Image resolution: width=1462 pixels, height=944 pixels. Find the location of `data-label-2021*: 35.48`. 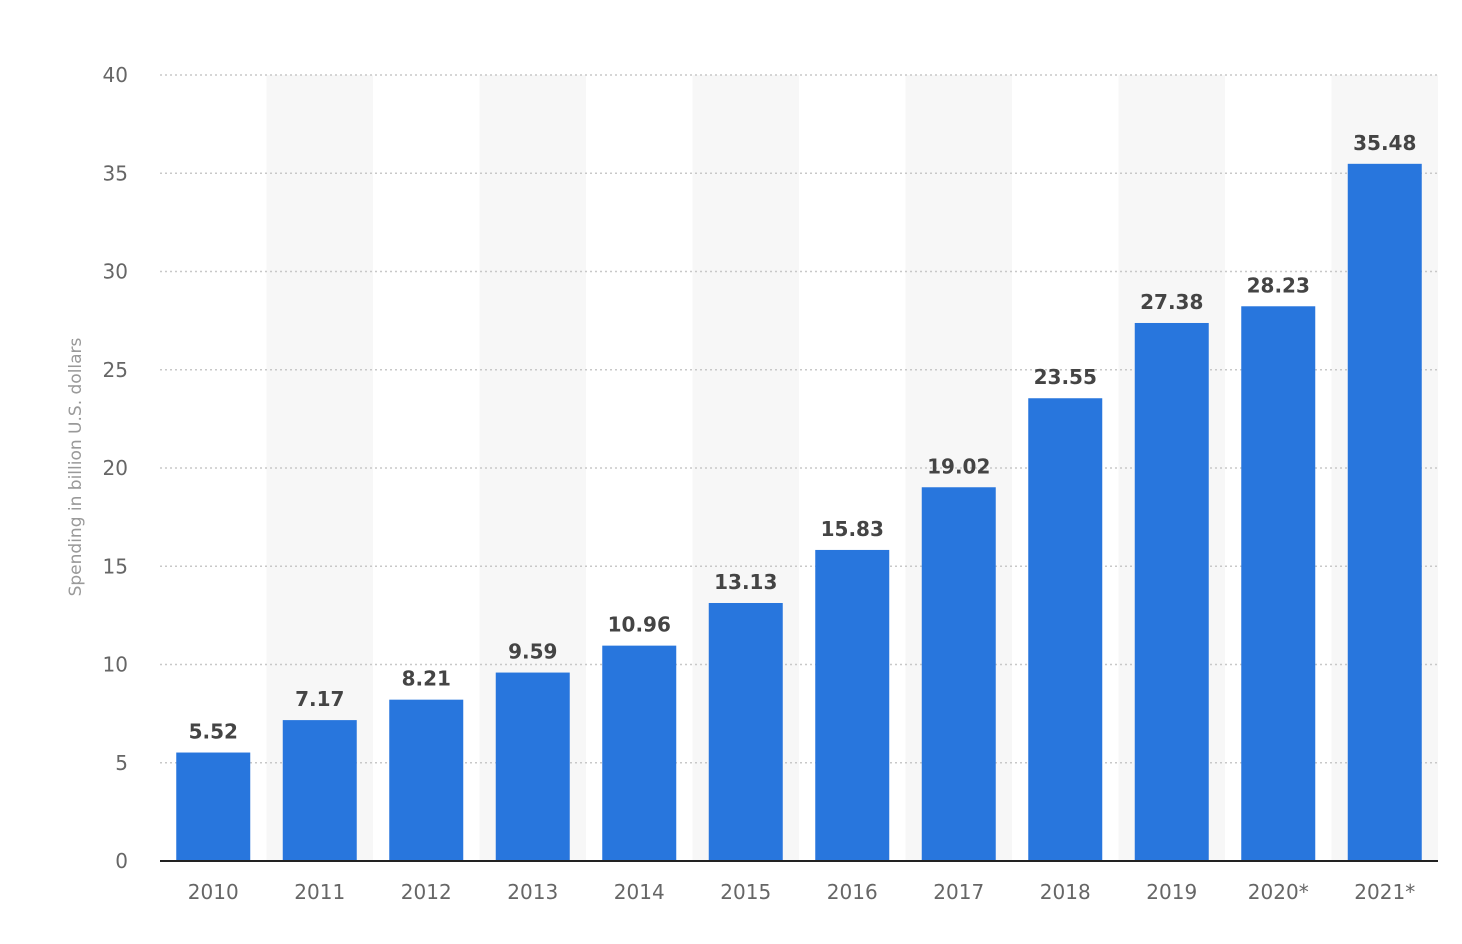

data-label-2021*: 35.48 is located at coordinates (1384, 143).